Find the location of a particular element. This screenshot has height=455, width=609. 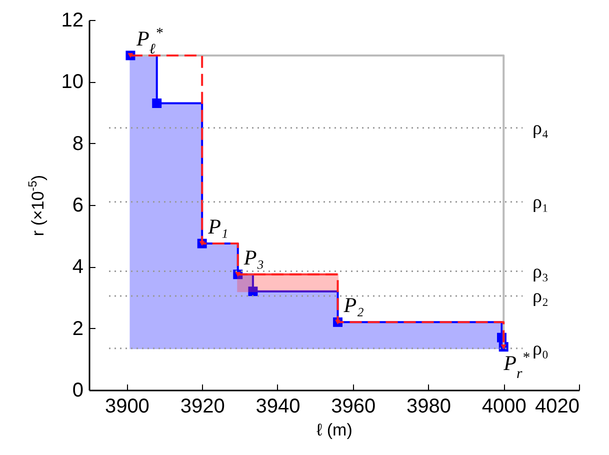

y-tick-label: 0 is located at coordinates (78, 391).